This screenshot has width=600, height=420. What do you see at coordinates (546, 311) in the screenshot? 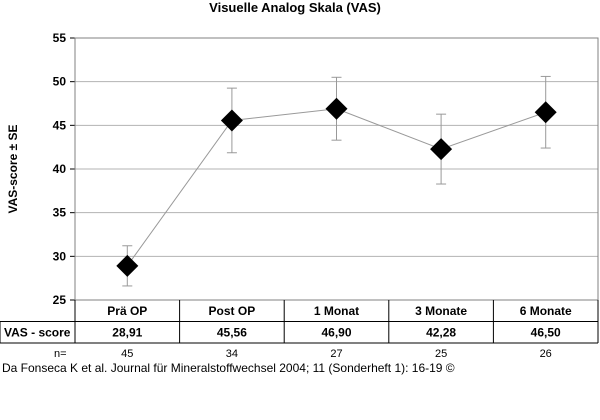
I see `x-category-label: 6 Monate` at bounding box center [546, 311].